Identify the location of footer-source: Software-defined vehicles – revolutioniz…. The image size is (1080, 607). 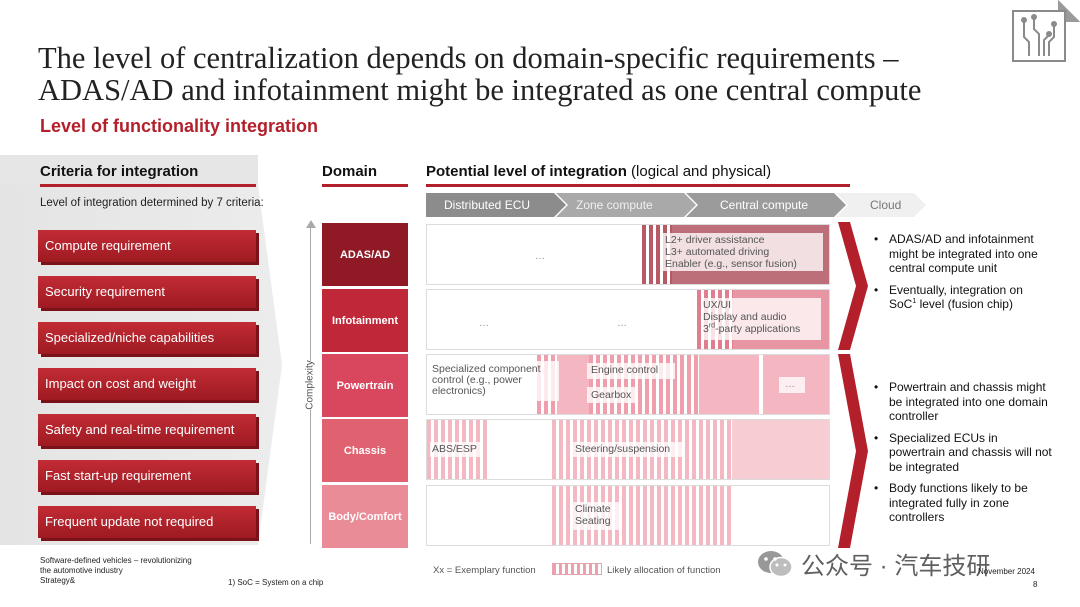
(116, 571).